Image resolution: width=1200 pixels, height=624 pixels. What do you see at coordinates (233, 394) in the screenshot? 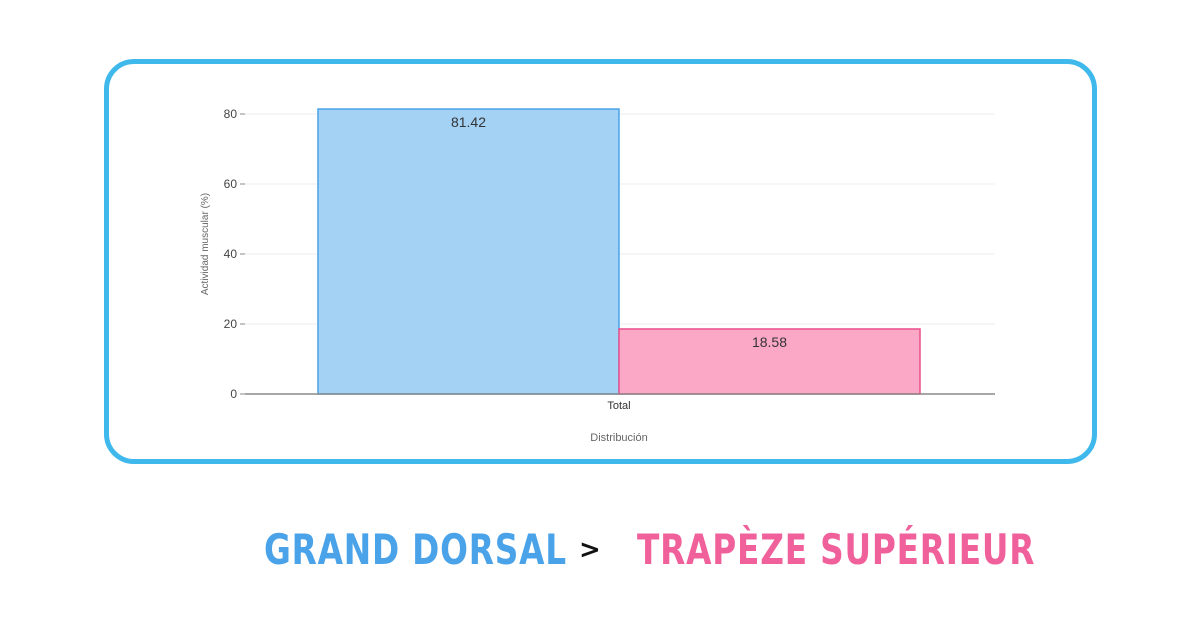
I see `y-tick-label: 0` at bounding box center [233, 394].